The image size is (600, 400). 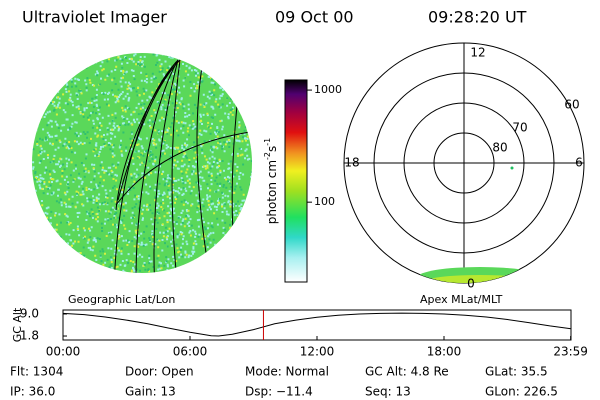 What do you see at coordinates (63, 352) in the screenshot?
I see `x-tick-label: 00:00` at bounding box center [63, 352].